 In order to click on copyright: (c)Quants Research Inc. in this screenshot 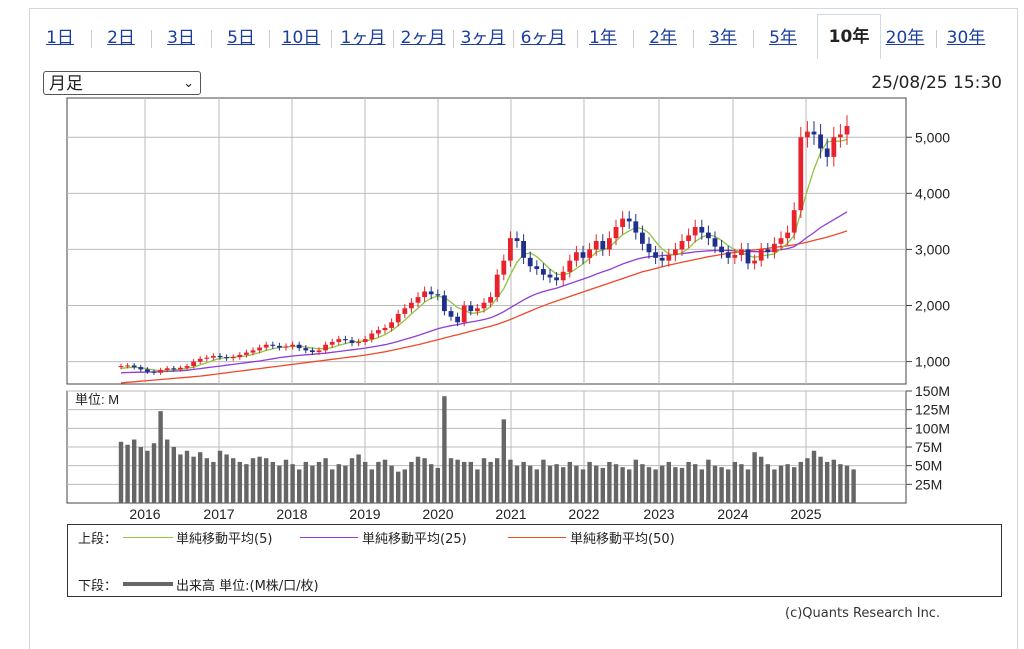, I will do `click(863, 613)`.